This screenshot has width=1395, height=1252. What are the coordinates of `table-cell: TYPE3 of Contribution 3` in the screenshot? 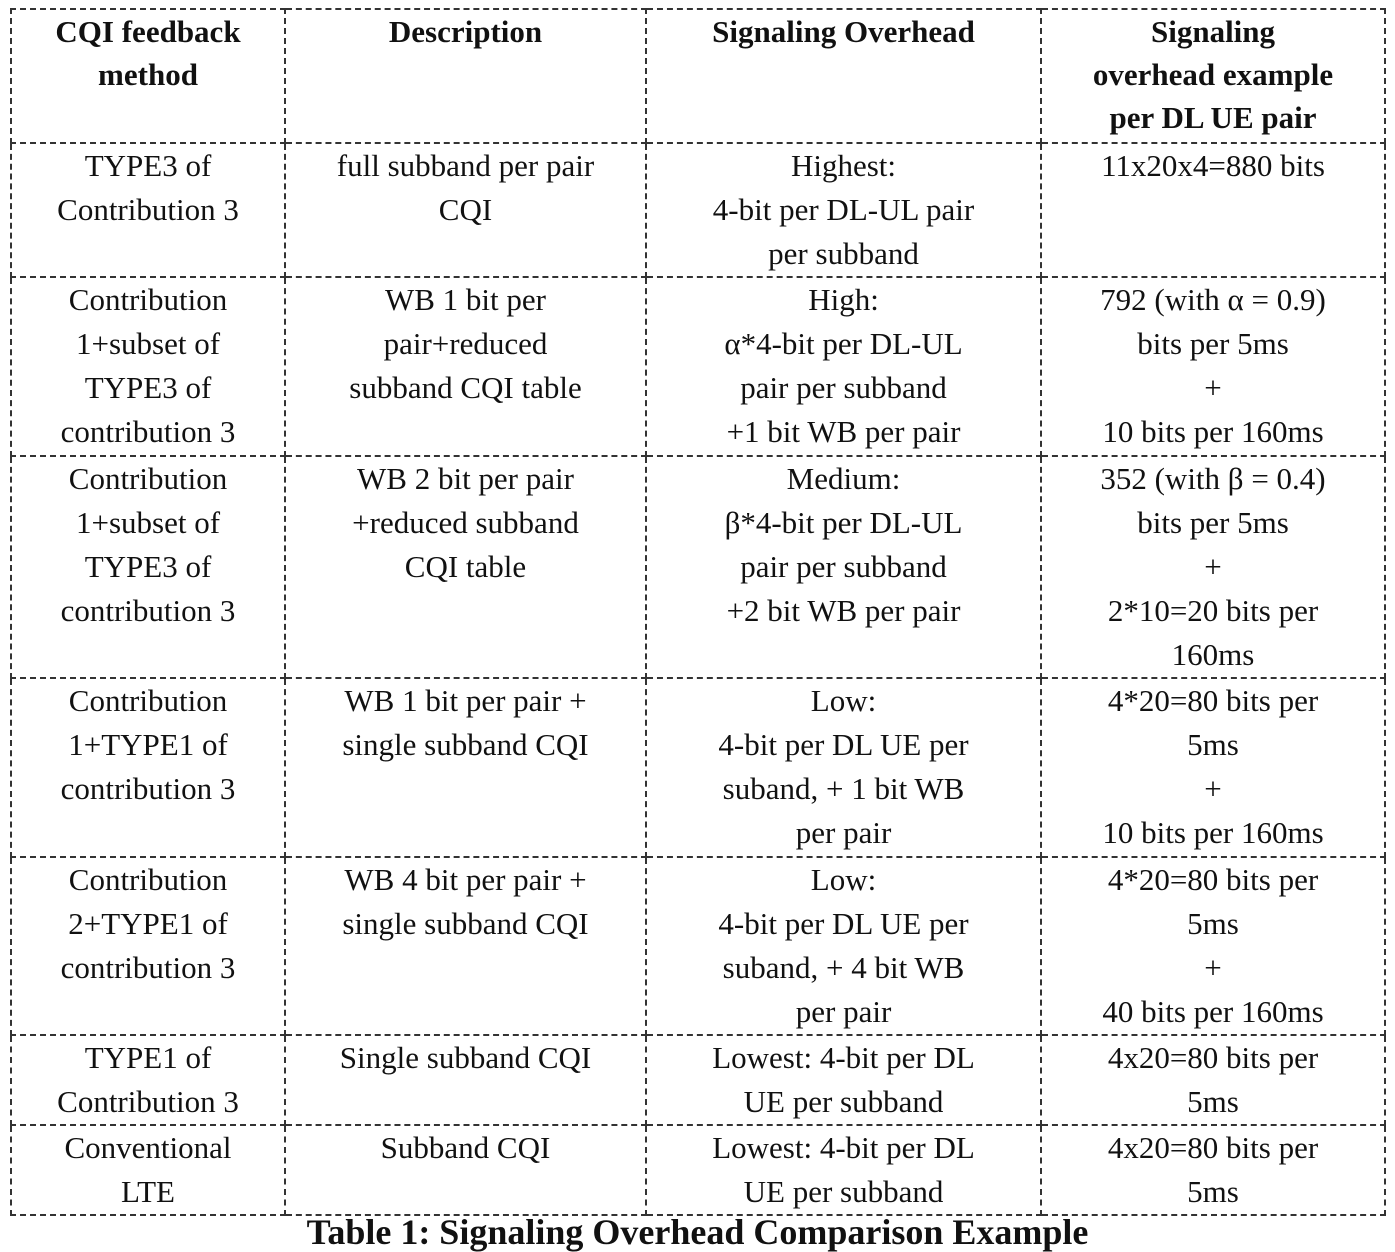 It's located at (148, 210).